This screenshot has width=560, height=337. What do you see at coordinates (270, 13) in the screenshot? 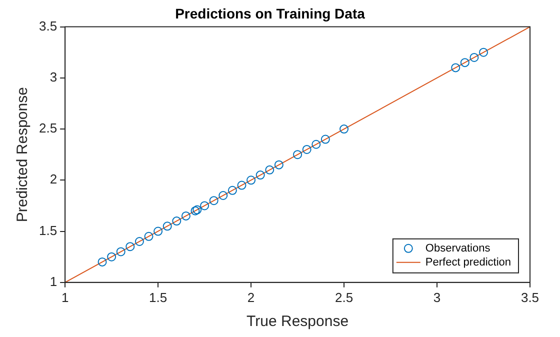
I see `chart-title: Predictions on Training Data` at bounding box center [270, 13].